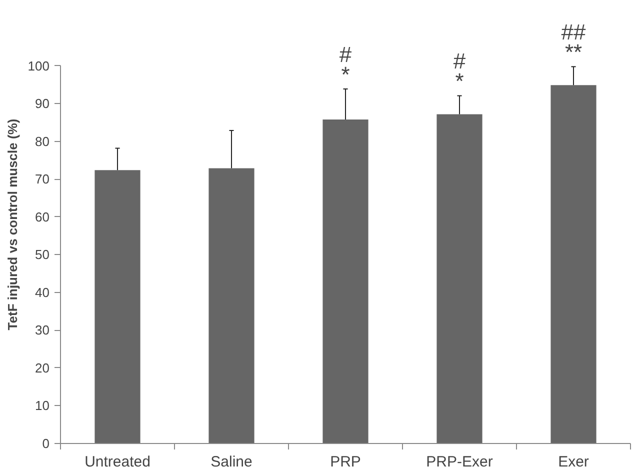 This screenshot has height=473, width=635. What do you see at coordinates (42, 292) in the screenshot?
I see `y-tick-label: 40` at bounding box center [42, 292].